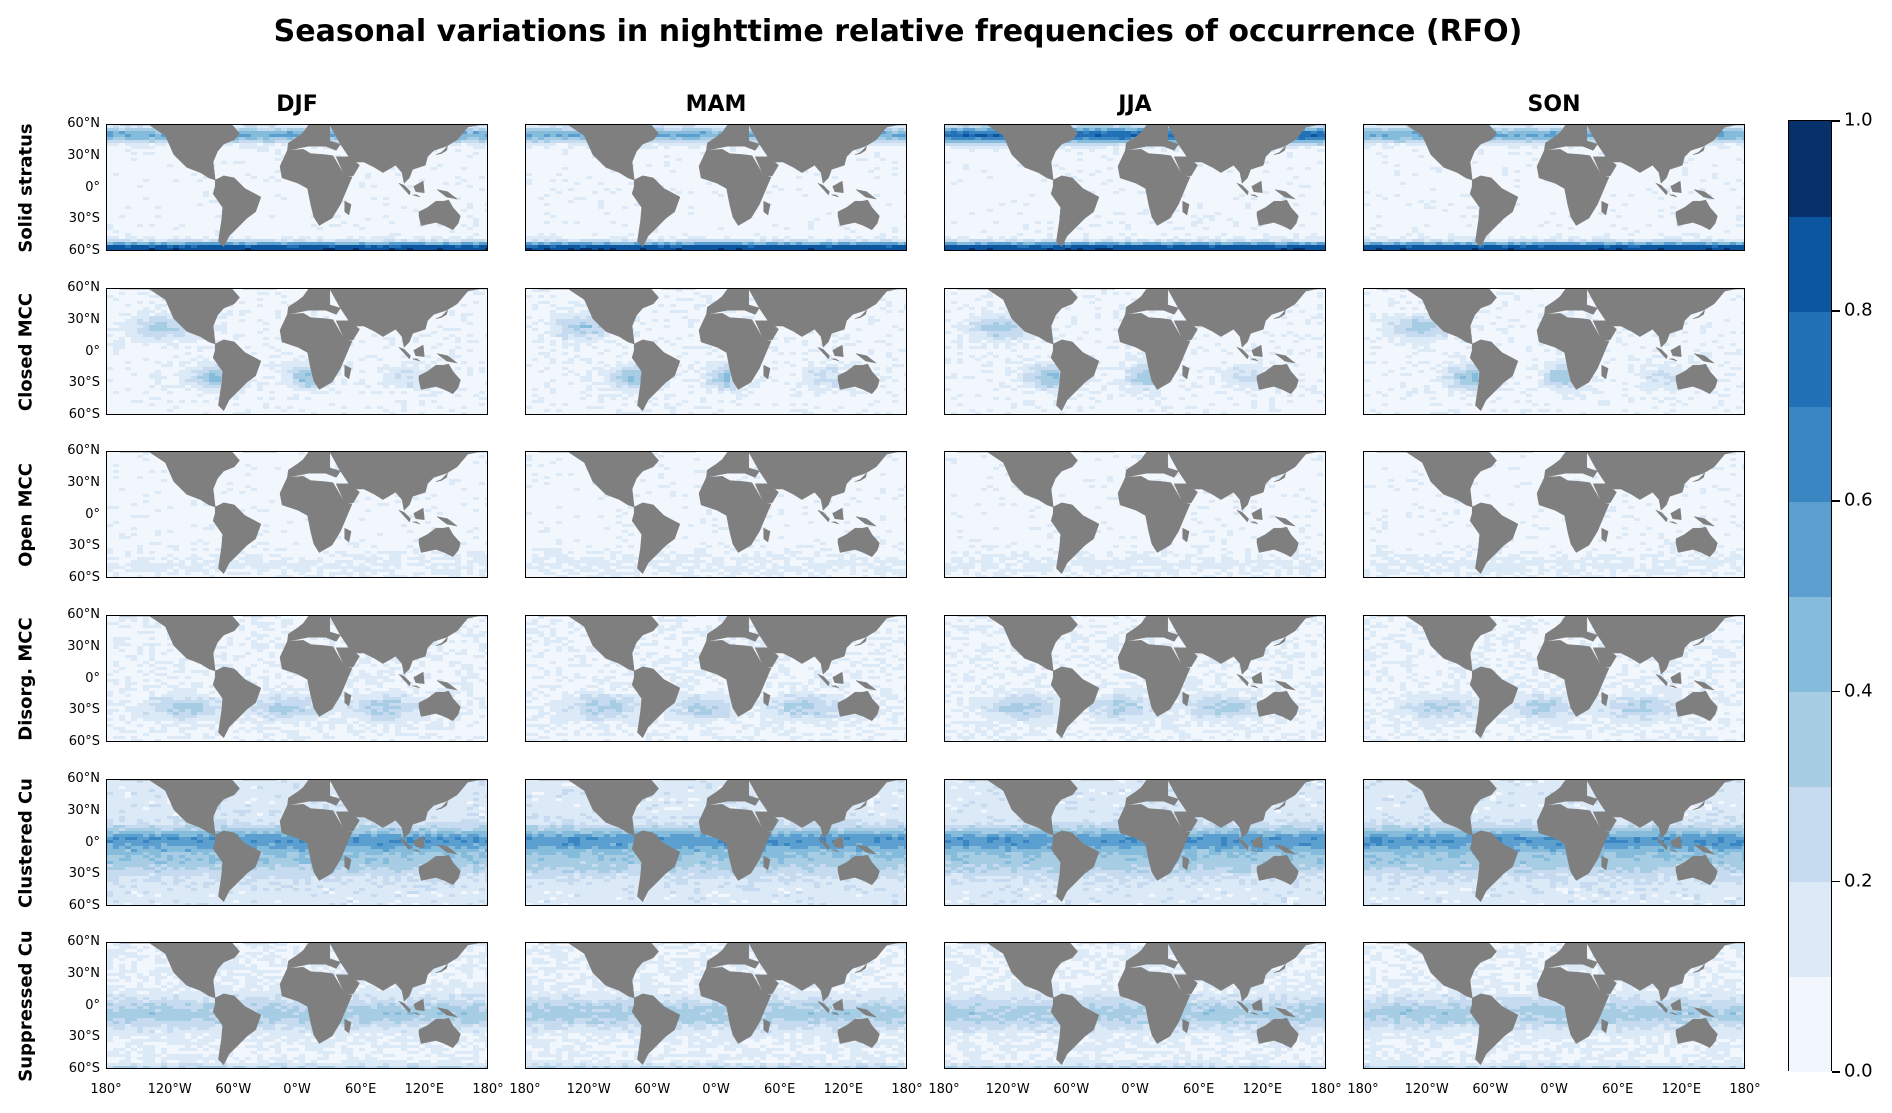  Describe the element at coordinates (70, 1068) in the screenshot. I see `y-tick-label: 60°S` at that location.